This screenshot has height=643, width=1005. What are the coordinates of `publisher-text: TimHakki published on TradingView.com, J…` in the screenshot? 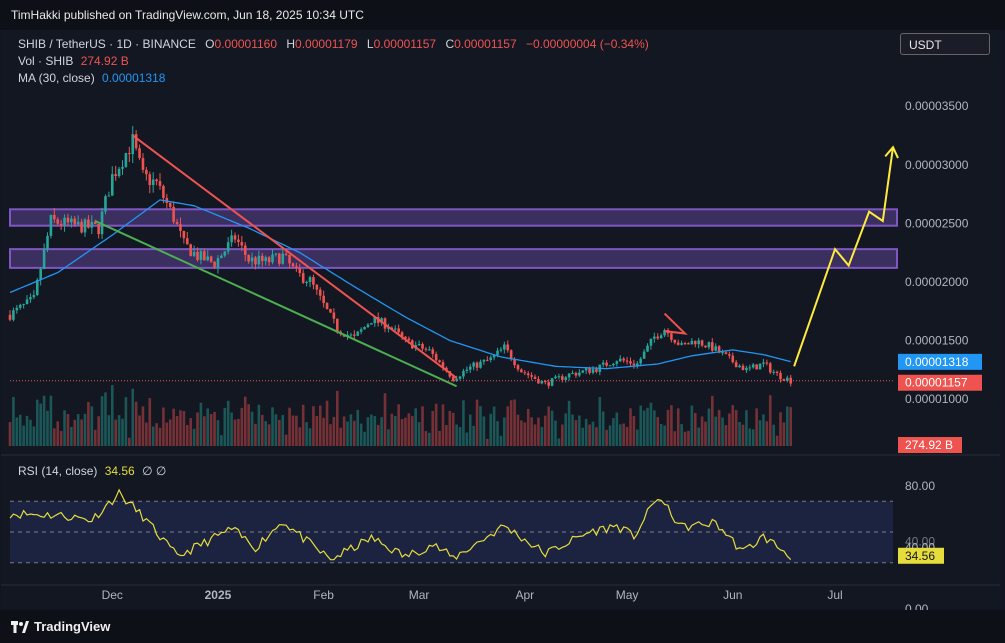 It's located at (187, 15).